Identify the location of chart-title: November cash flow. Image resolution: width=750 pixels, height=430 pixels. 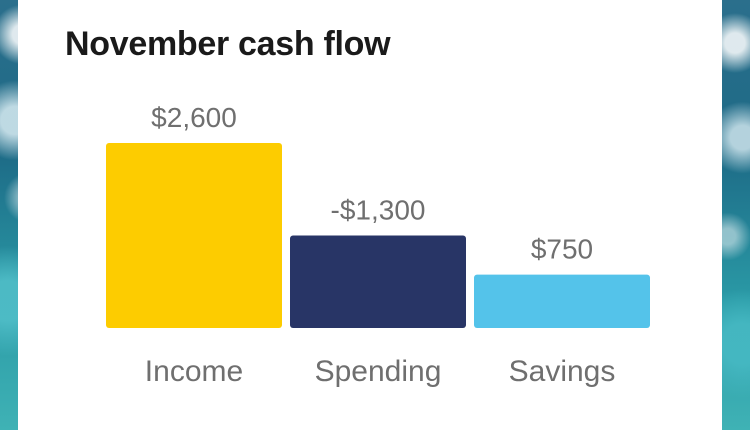
(228, 44).